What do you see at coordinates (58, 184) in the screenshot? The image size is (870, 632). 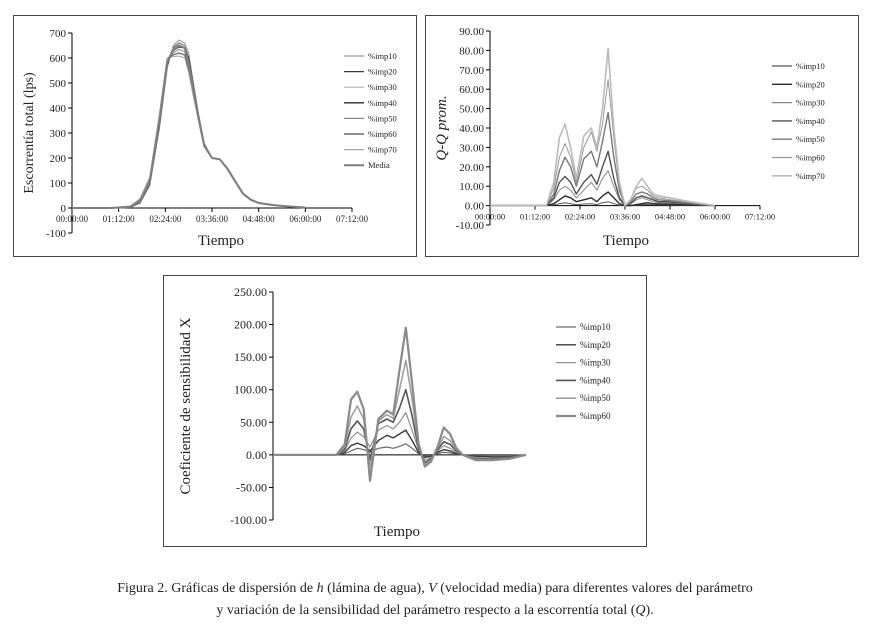 I see `y-tick-label: 100` at bounding box center [58, 184].